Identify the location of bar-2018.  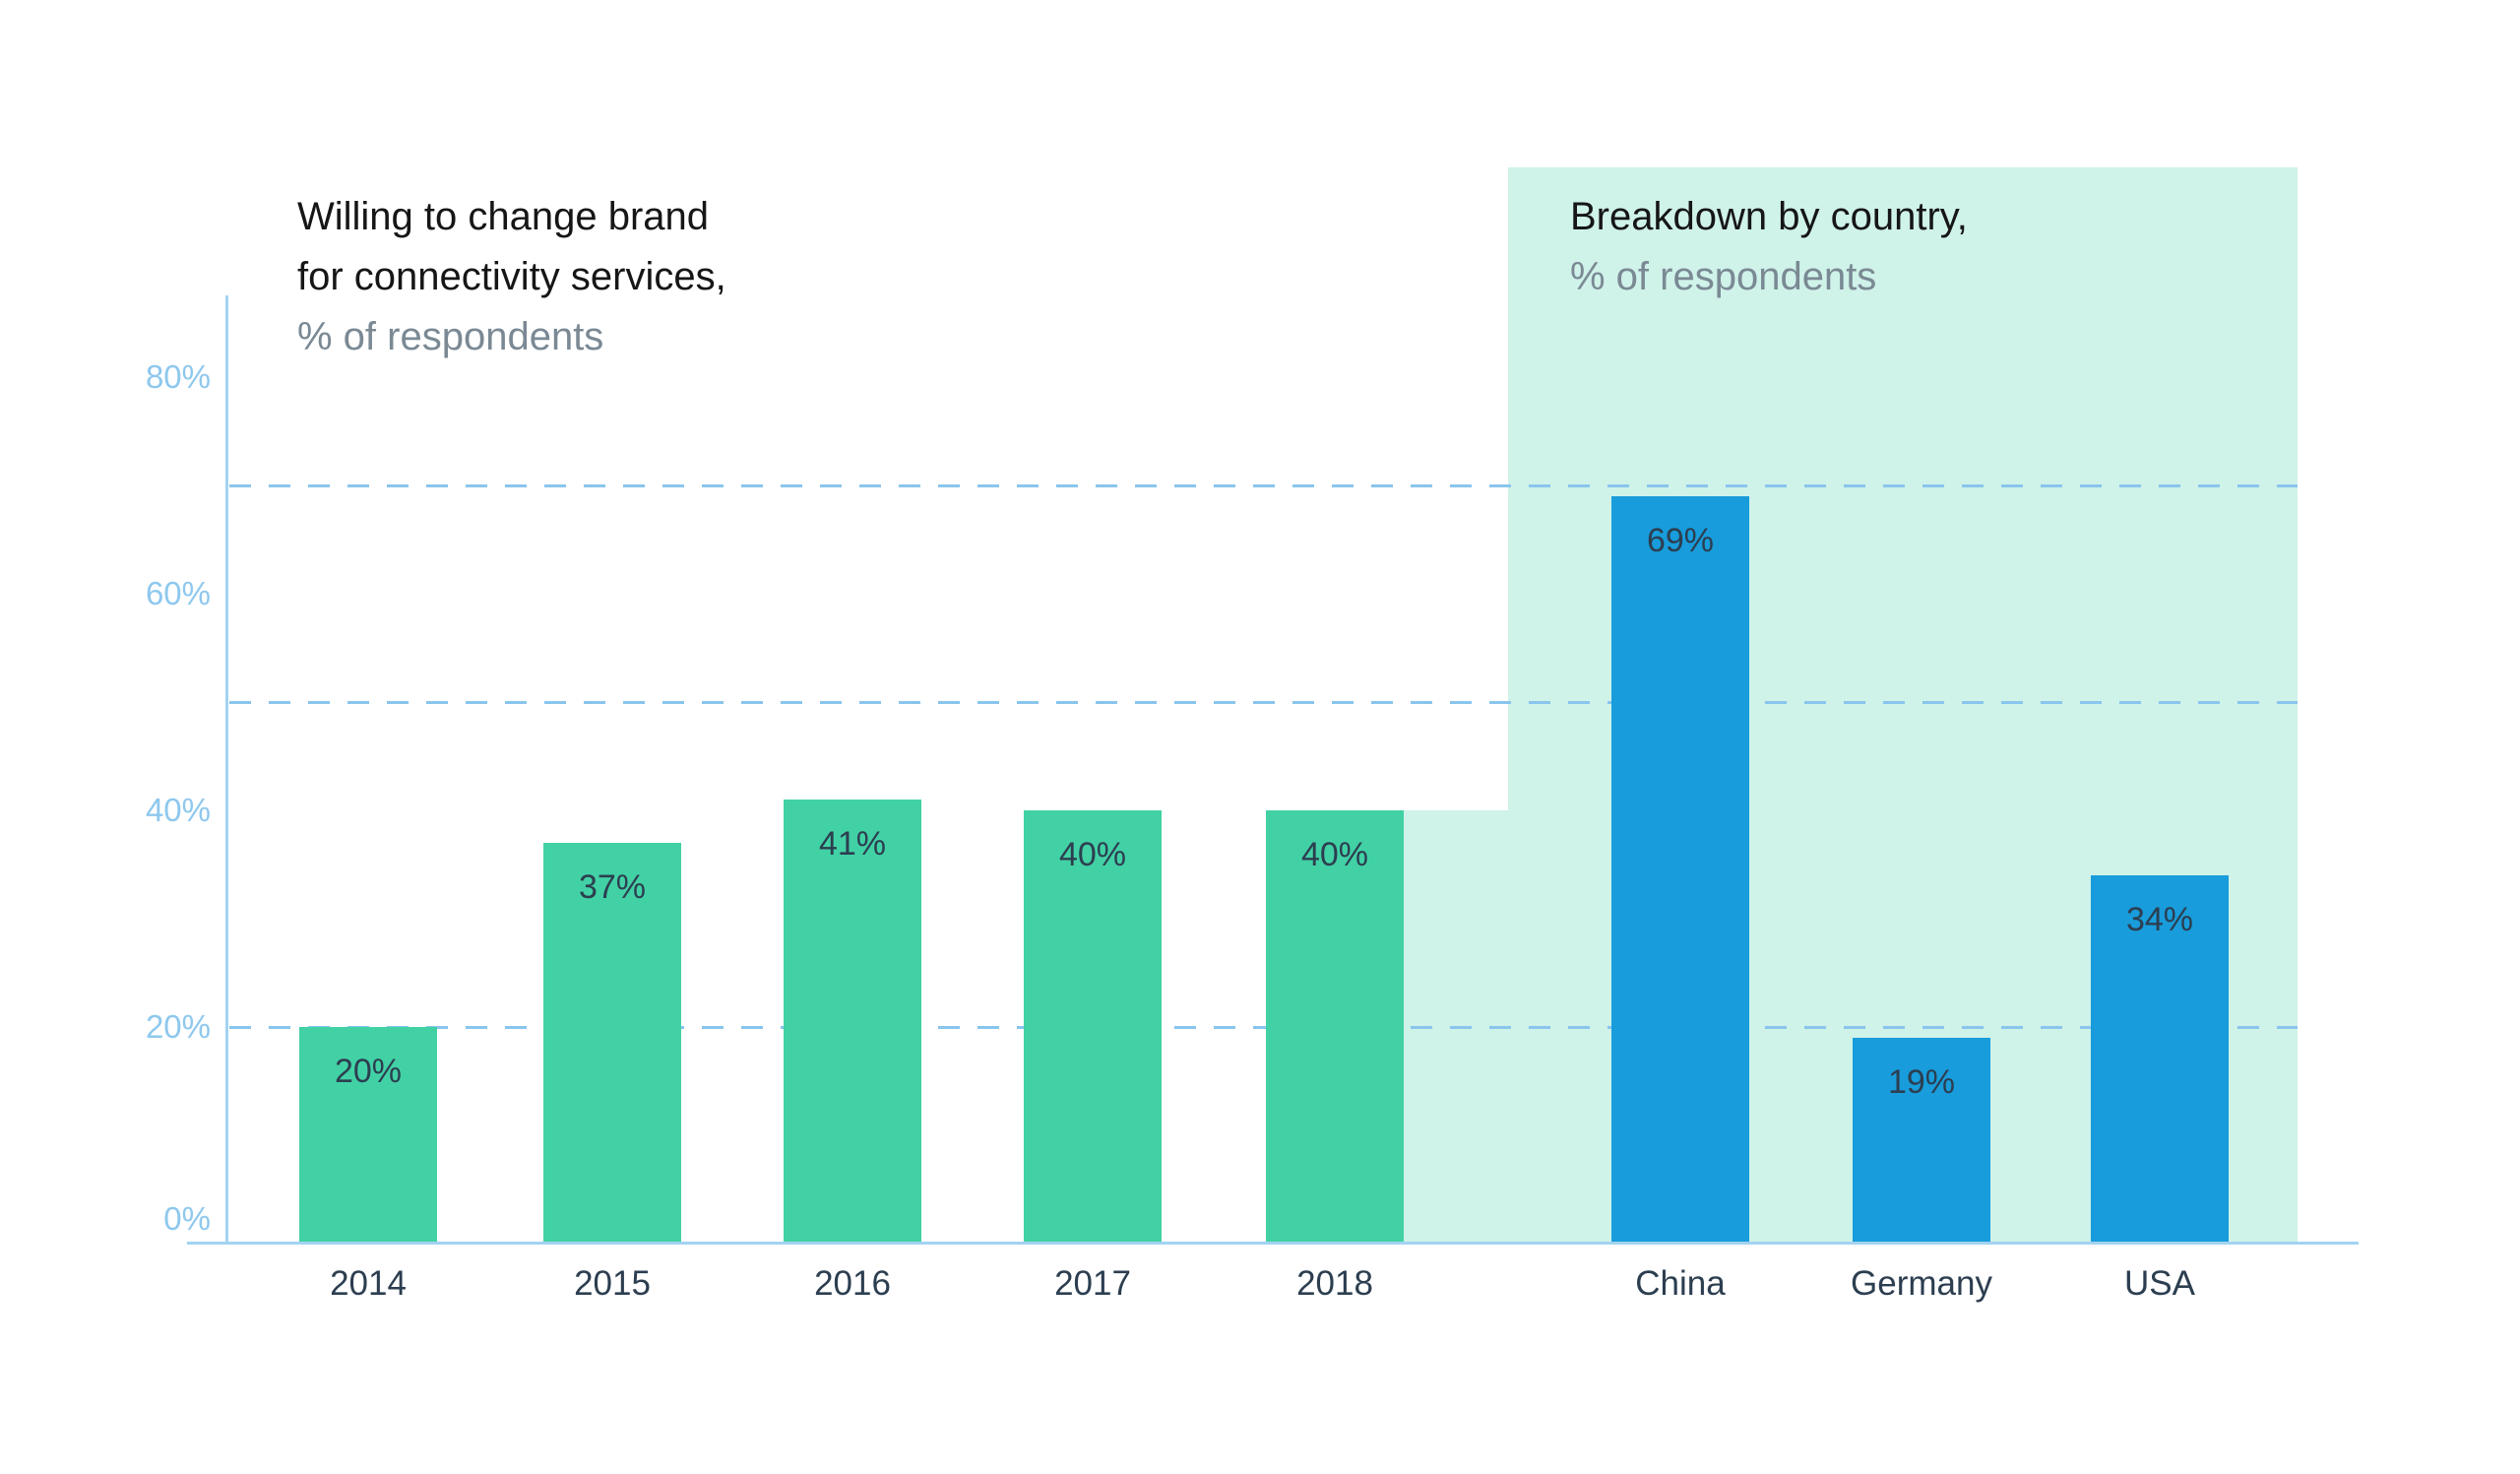
(1335, 1027).